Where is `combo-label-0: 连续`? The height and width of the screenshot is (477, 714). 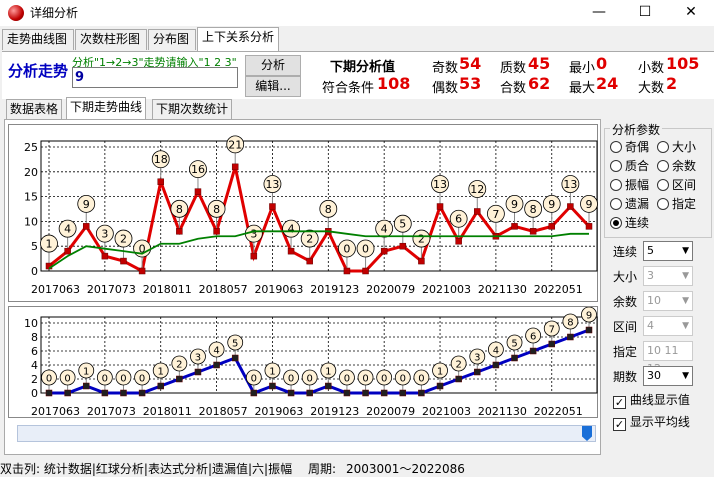 combo-label-0: 连续 is located at coordinates (625, 252).